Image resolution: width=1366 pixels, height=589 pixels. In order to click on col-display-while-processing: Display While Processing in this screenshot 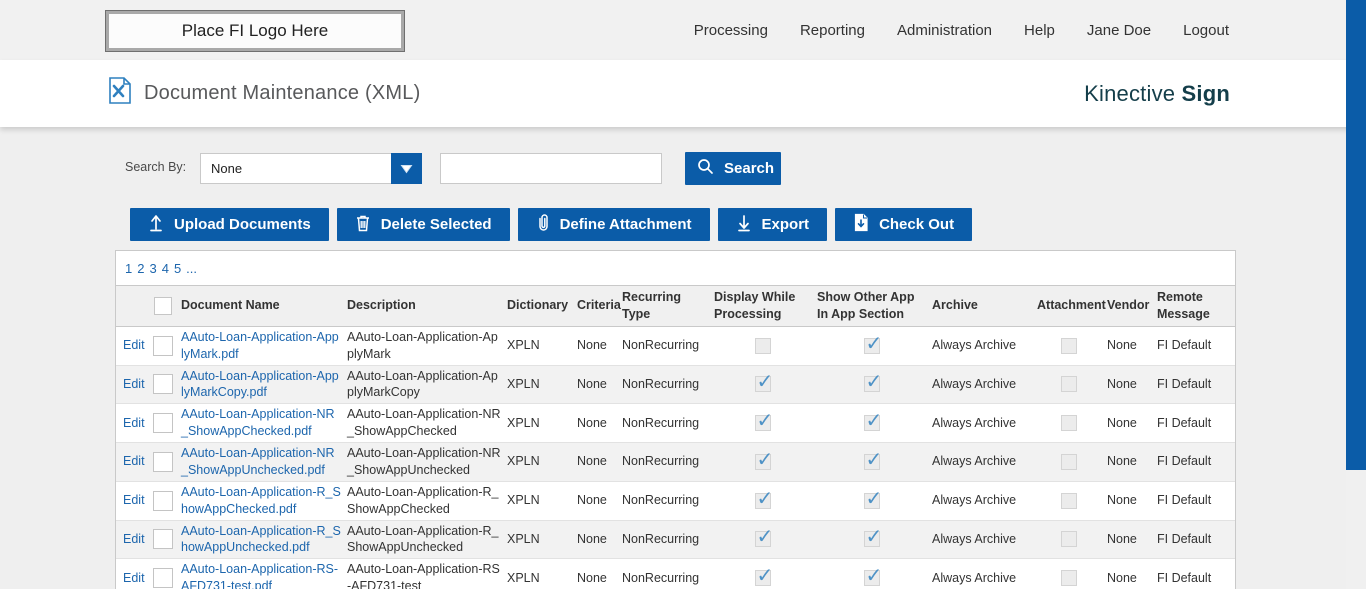, I will do `click(755, 305)`.